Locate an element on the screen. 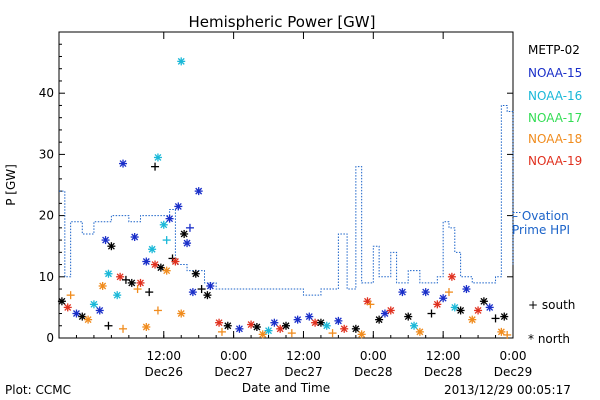 The width and height of the screenshot is (600, 400). x-tick-date-label: Dec27 is located at coordinates (303, 372).